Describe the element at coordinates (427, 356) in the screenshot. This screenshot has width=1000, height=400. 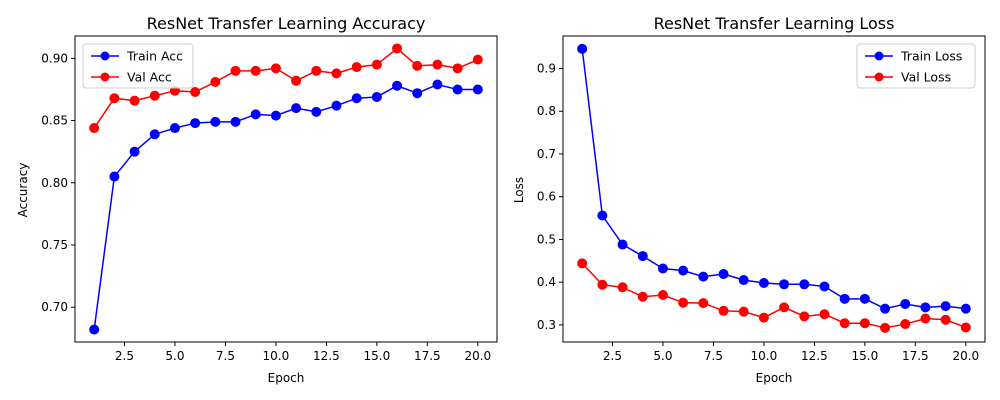
I see `accuracy-x-tick-label: 17.5` at that location.